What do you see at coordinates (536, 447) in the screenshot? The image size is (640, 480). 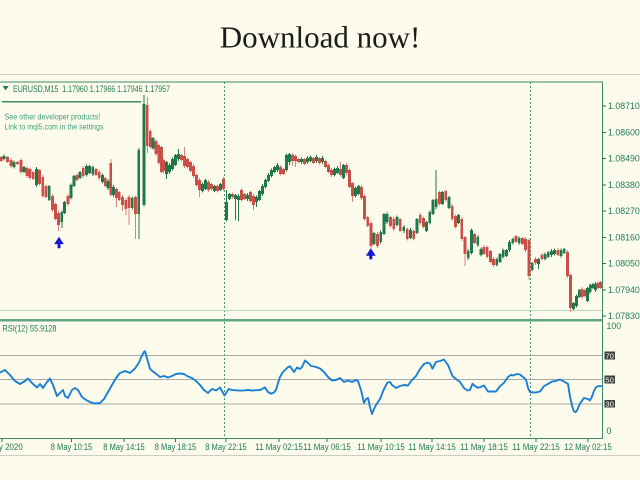 I see `svg-text: 11 May 22:15` at bounding box center [536, 447].